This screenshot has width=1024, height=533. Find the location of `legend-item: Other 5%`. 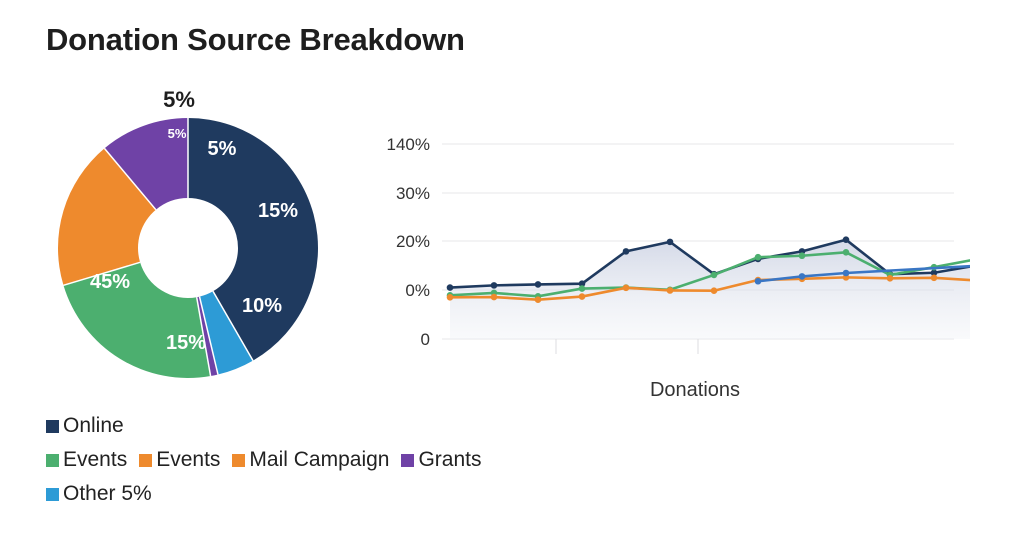

legend-item: Other 5% is located at coordinates (99, 494).